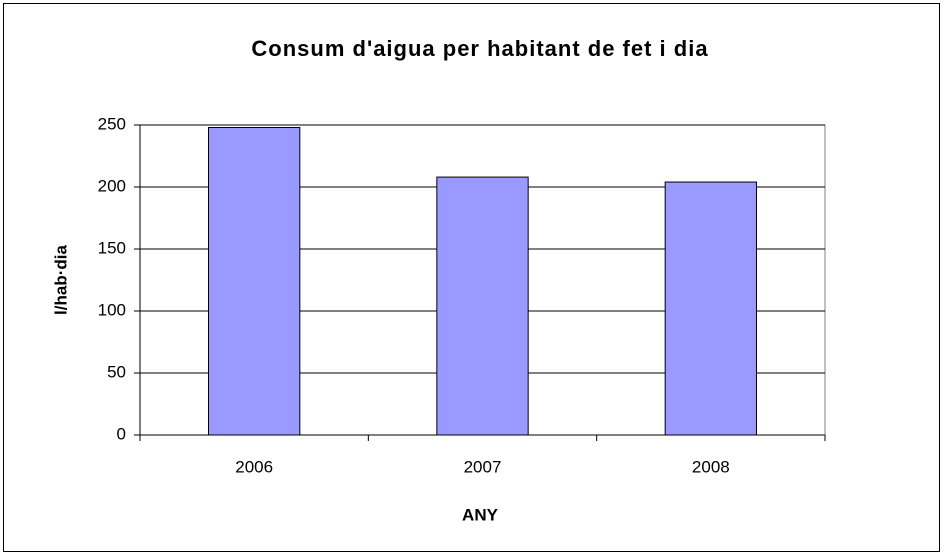 This screenshot has width=944, height=555. I want to click on x-tick-label: 2006, so click(254, 466).